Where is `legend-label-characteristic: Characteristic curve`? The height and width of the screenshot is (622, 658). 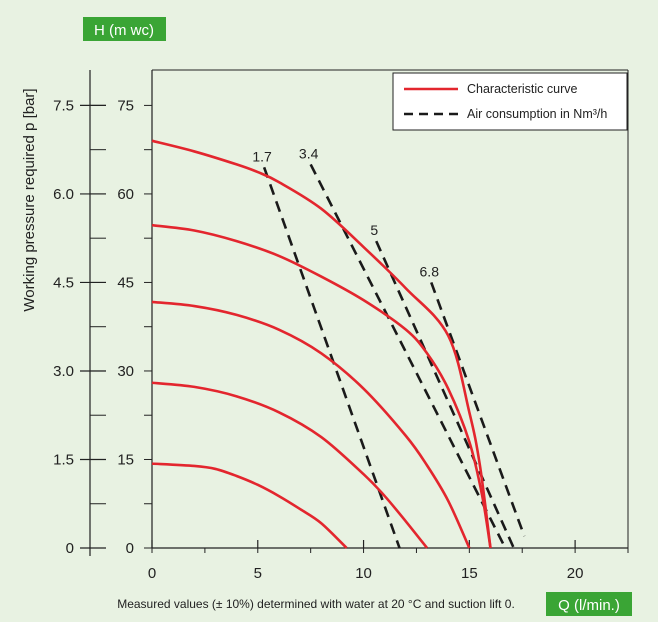 legend-label-characteristic: Characteristic curve is located at coordinates (522, 89).